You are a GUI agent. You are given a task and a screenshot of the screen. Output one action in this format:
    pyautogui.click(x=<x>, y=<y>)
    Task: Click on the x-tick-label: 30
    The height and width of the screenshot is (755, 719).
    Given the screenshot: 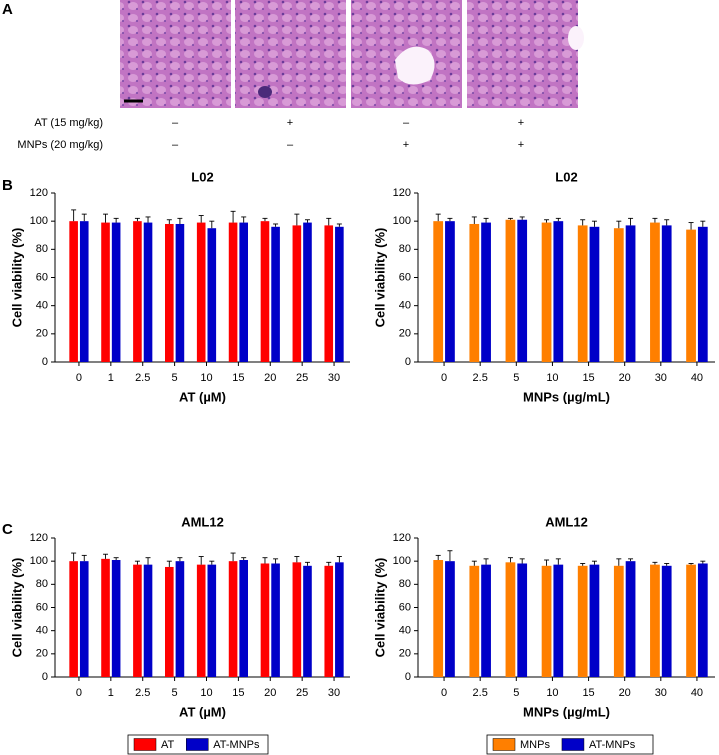 What is the action you would take?
    pyautogui.click(x=334, y=693)
    